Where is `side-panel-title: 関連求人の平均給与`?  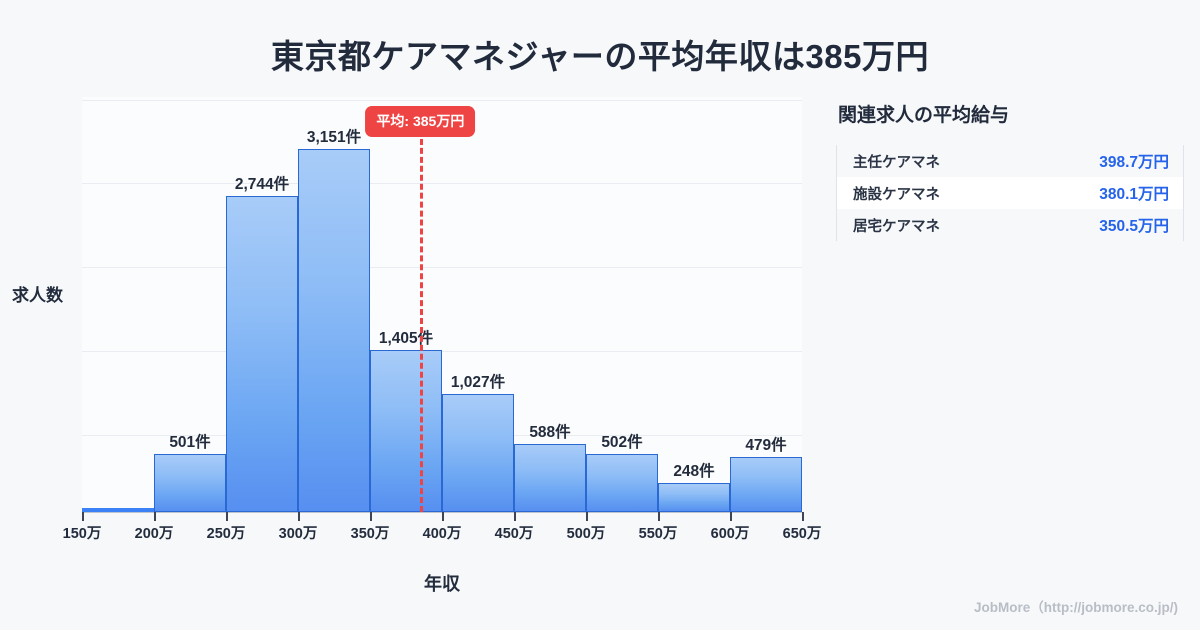
side-panel-title: 関連求人の平均給与 is located at coordinates (924, 115).